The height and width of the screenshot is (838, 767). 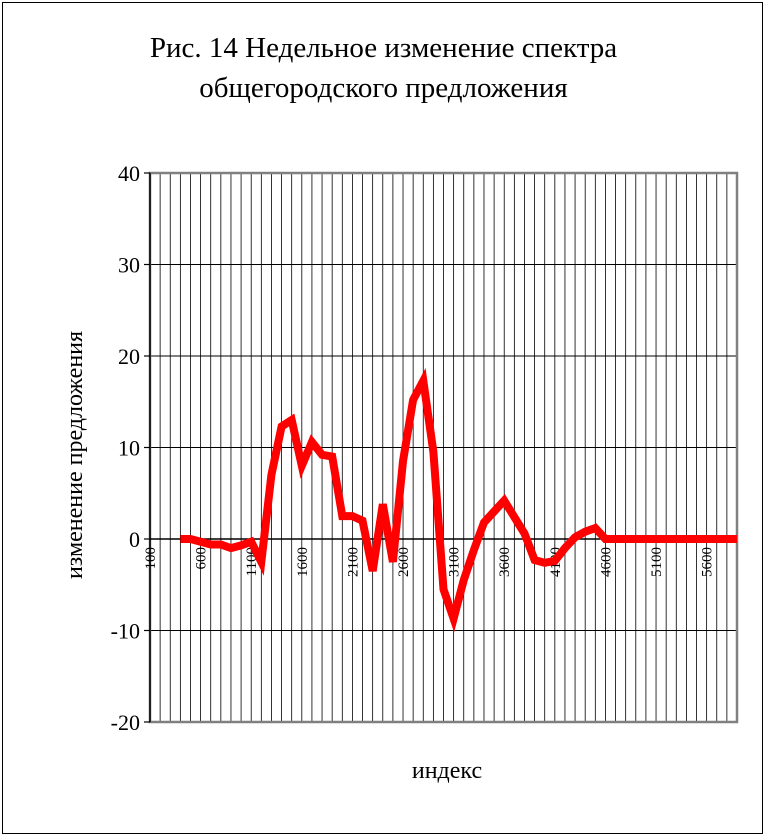 I want to click on y-tick-label: 10, so click(x=129, y=448).